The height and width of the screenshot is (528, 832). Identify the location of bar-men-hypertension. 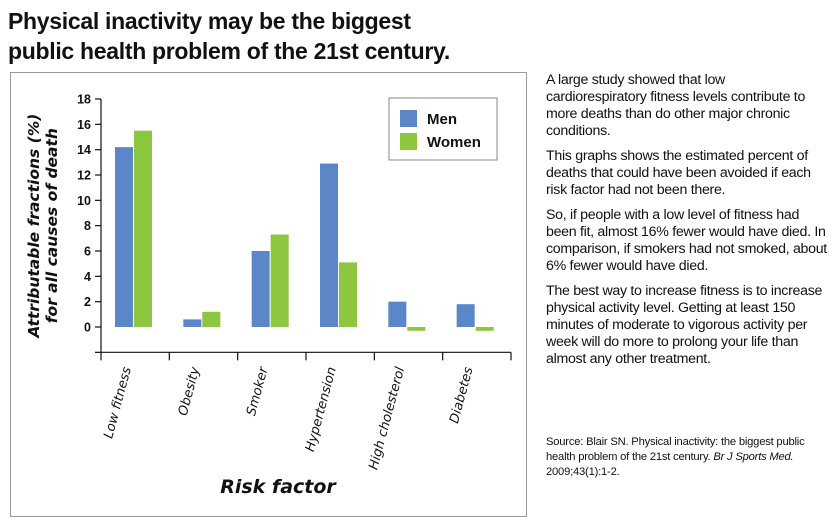
(329, 245).